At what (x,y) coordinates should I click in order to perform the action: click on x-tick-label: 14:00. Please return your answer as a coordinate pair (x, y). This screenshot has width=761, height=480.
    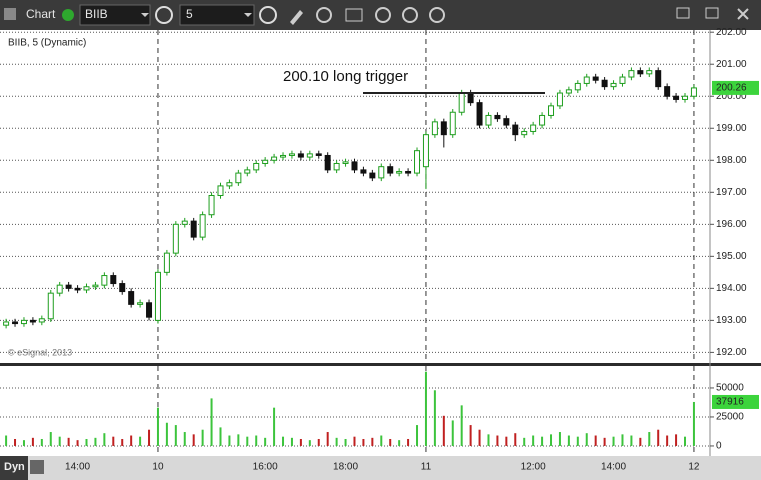
    Looking at the image, I should click on (77, 467).